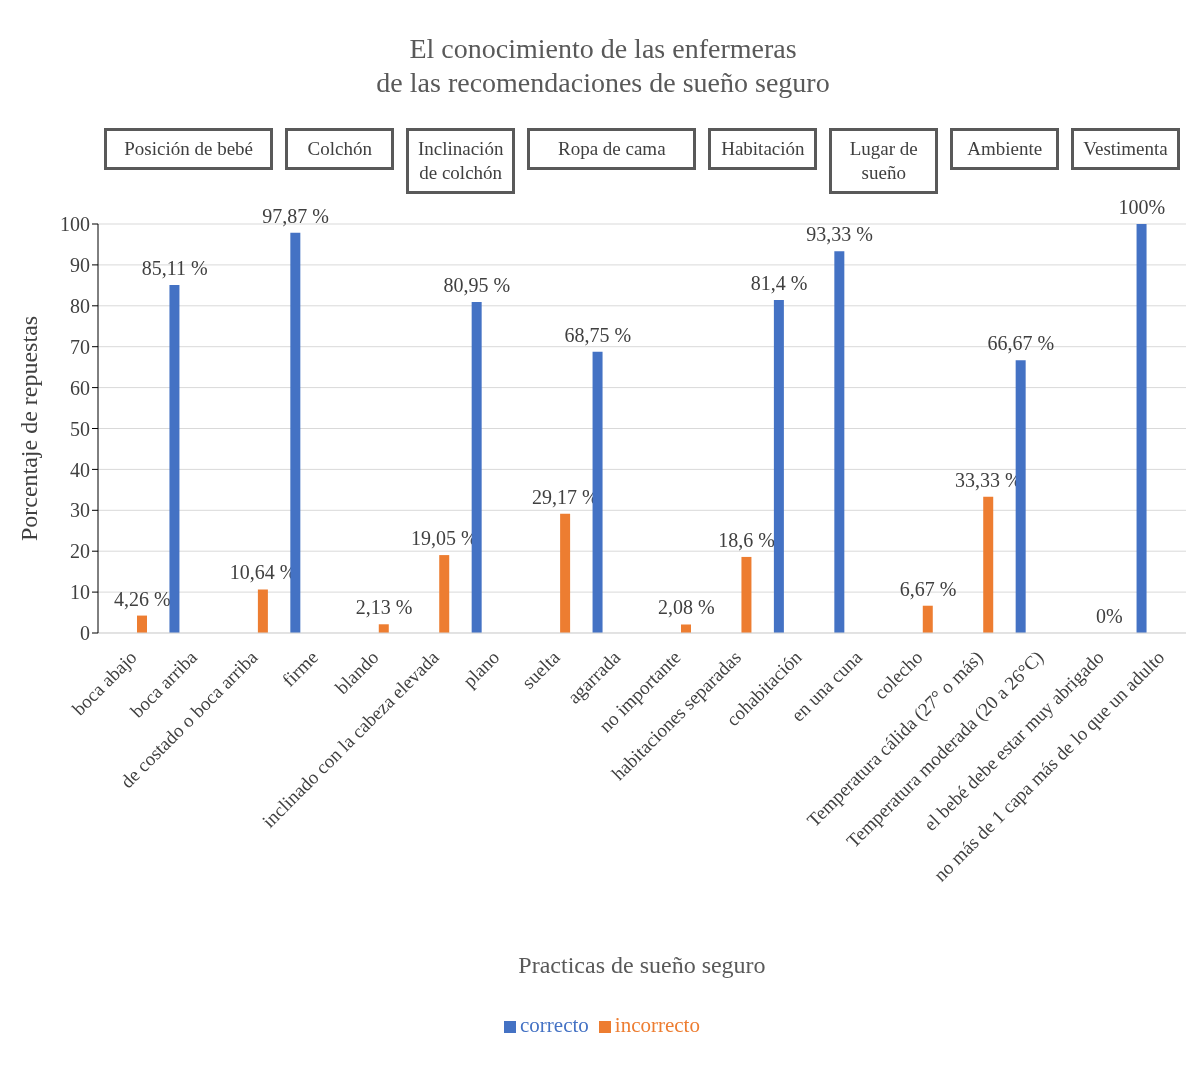 This screenshot has width=1200, height=1078. Describe the element at coordinates (1109, 616) in the screenshot. I see `data-label: 0%` at that location.